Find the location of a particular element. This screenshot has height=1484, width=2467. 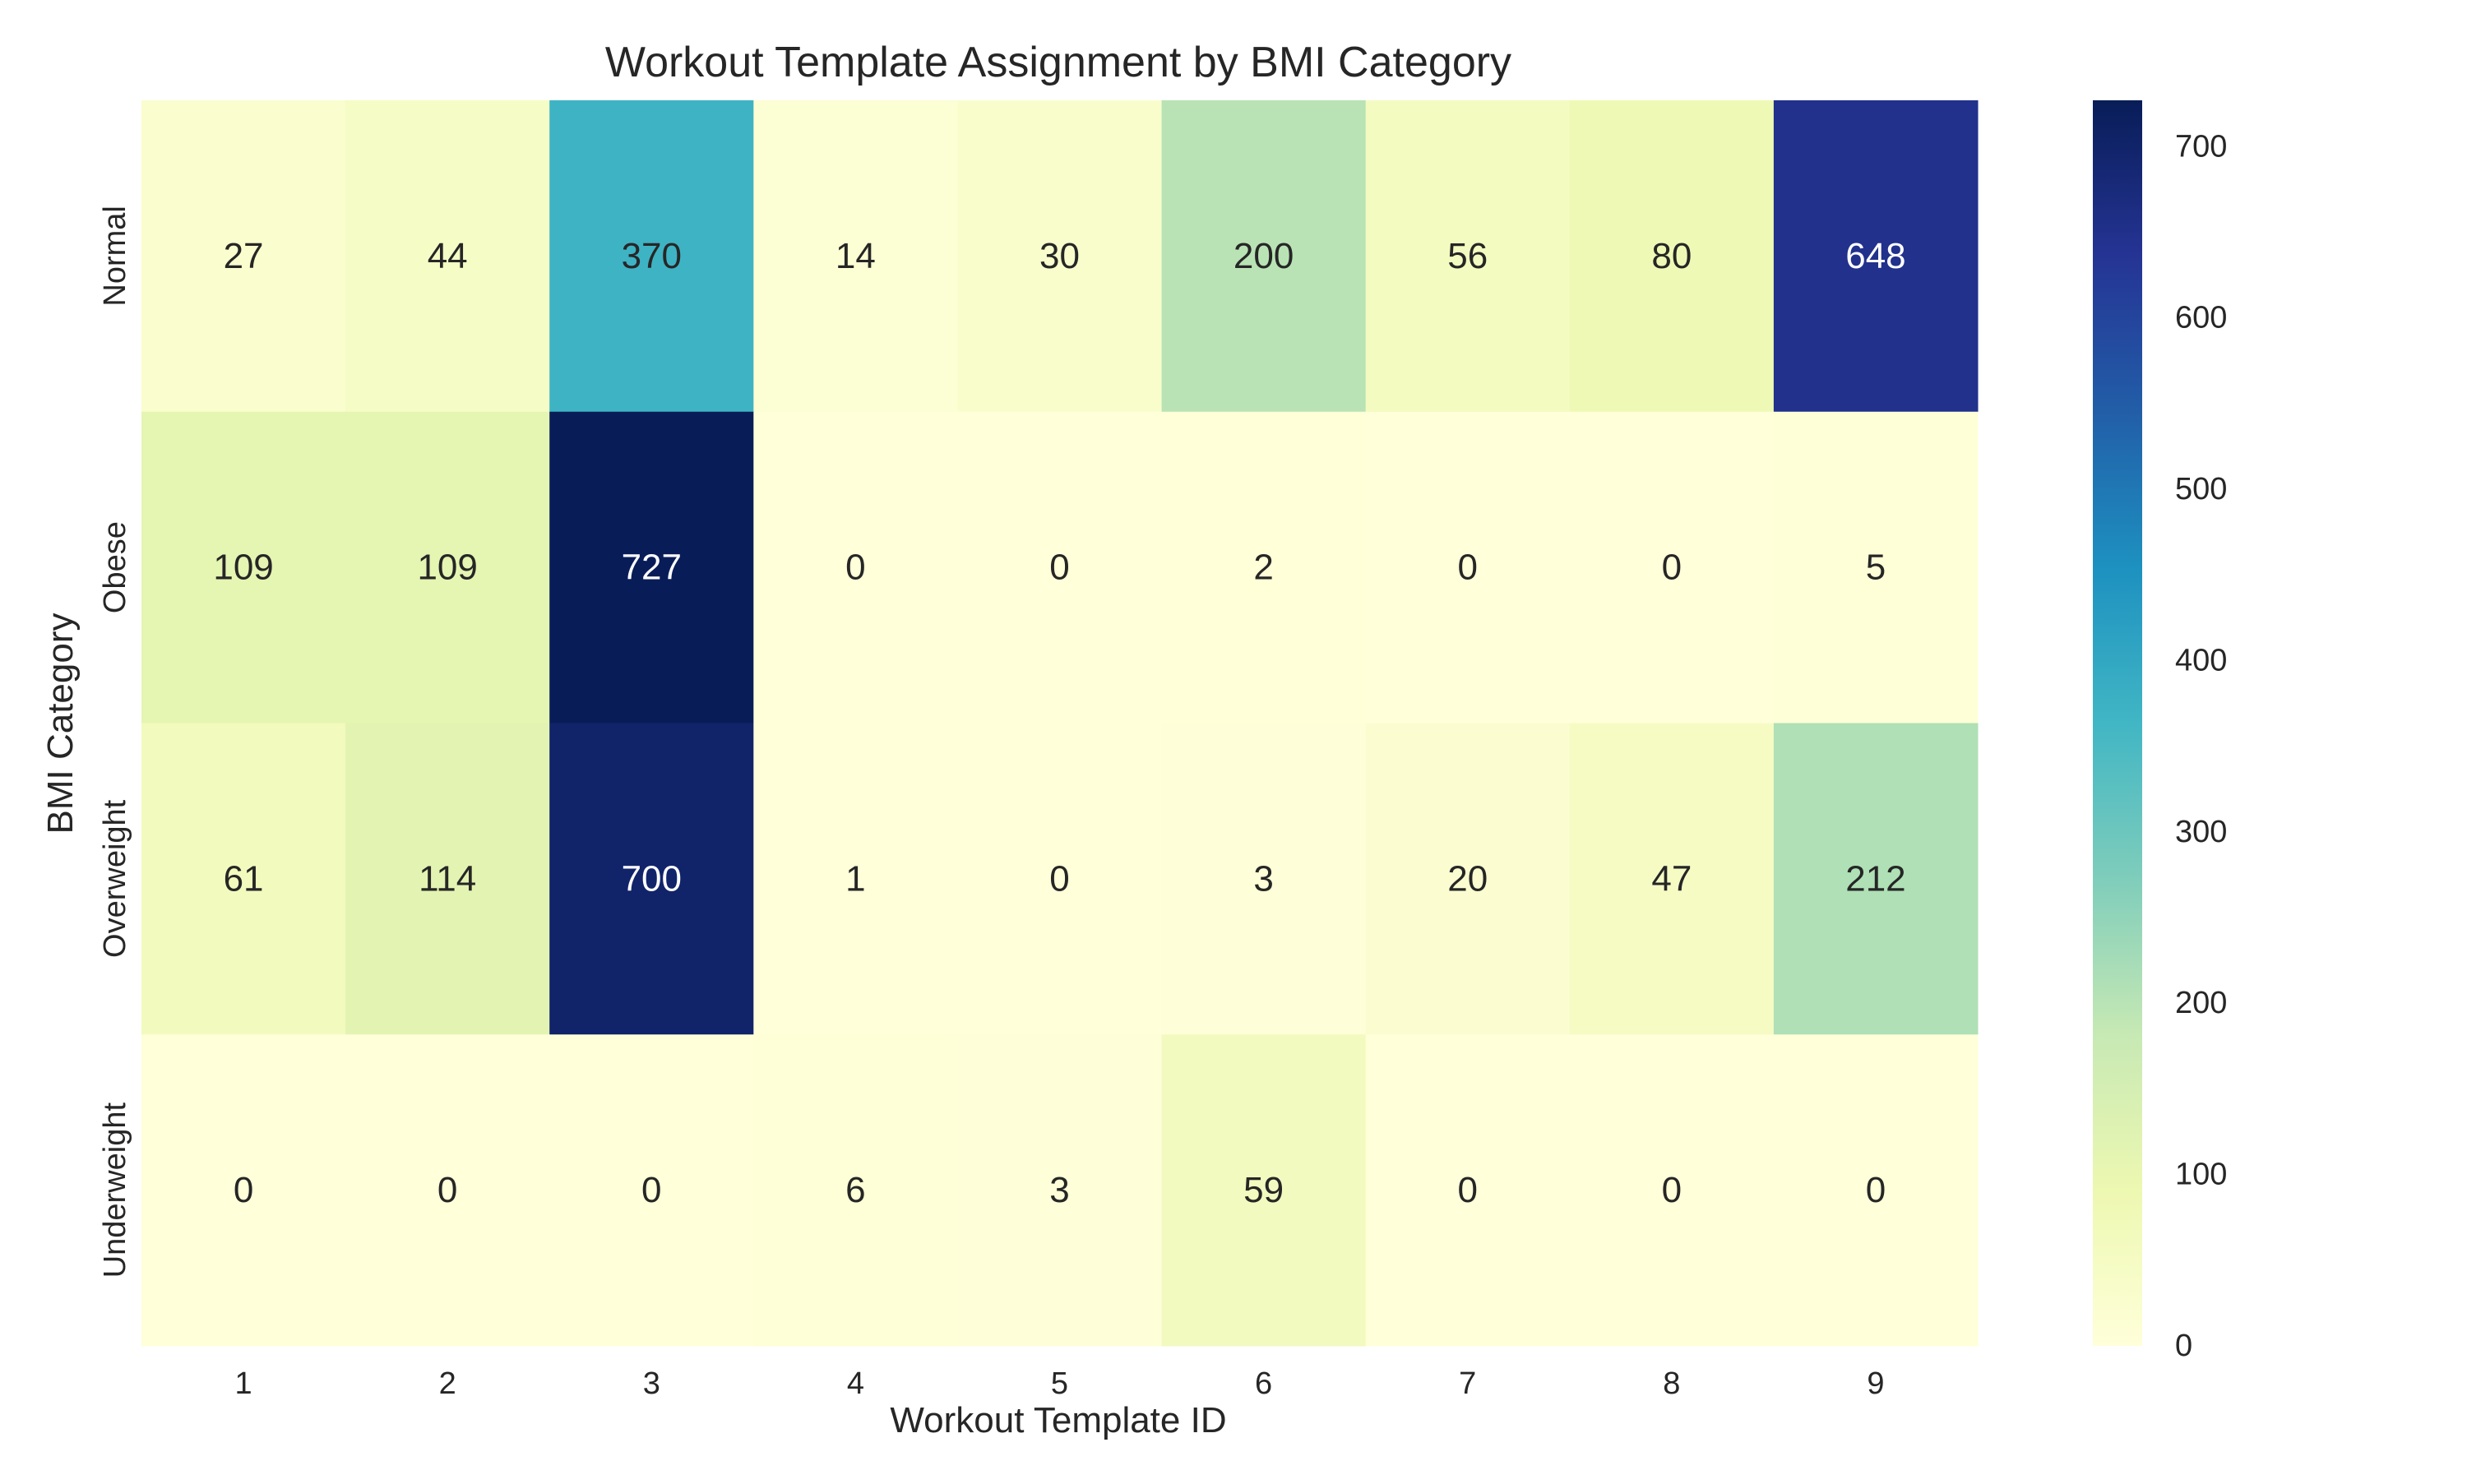

cell-value-label: 727 is located at coordinates (652, 568).